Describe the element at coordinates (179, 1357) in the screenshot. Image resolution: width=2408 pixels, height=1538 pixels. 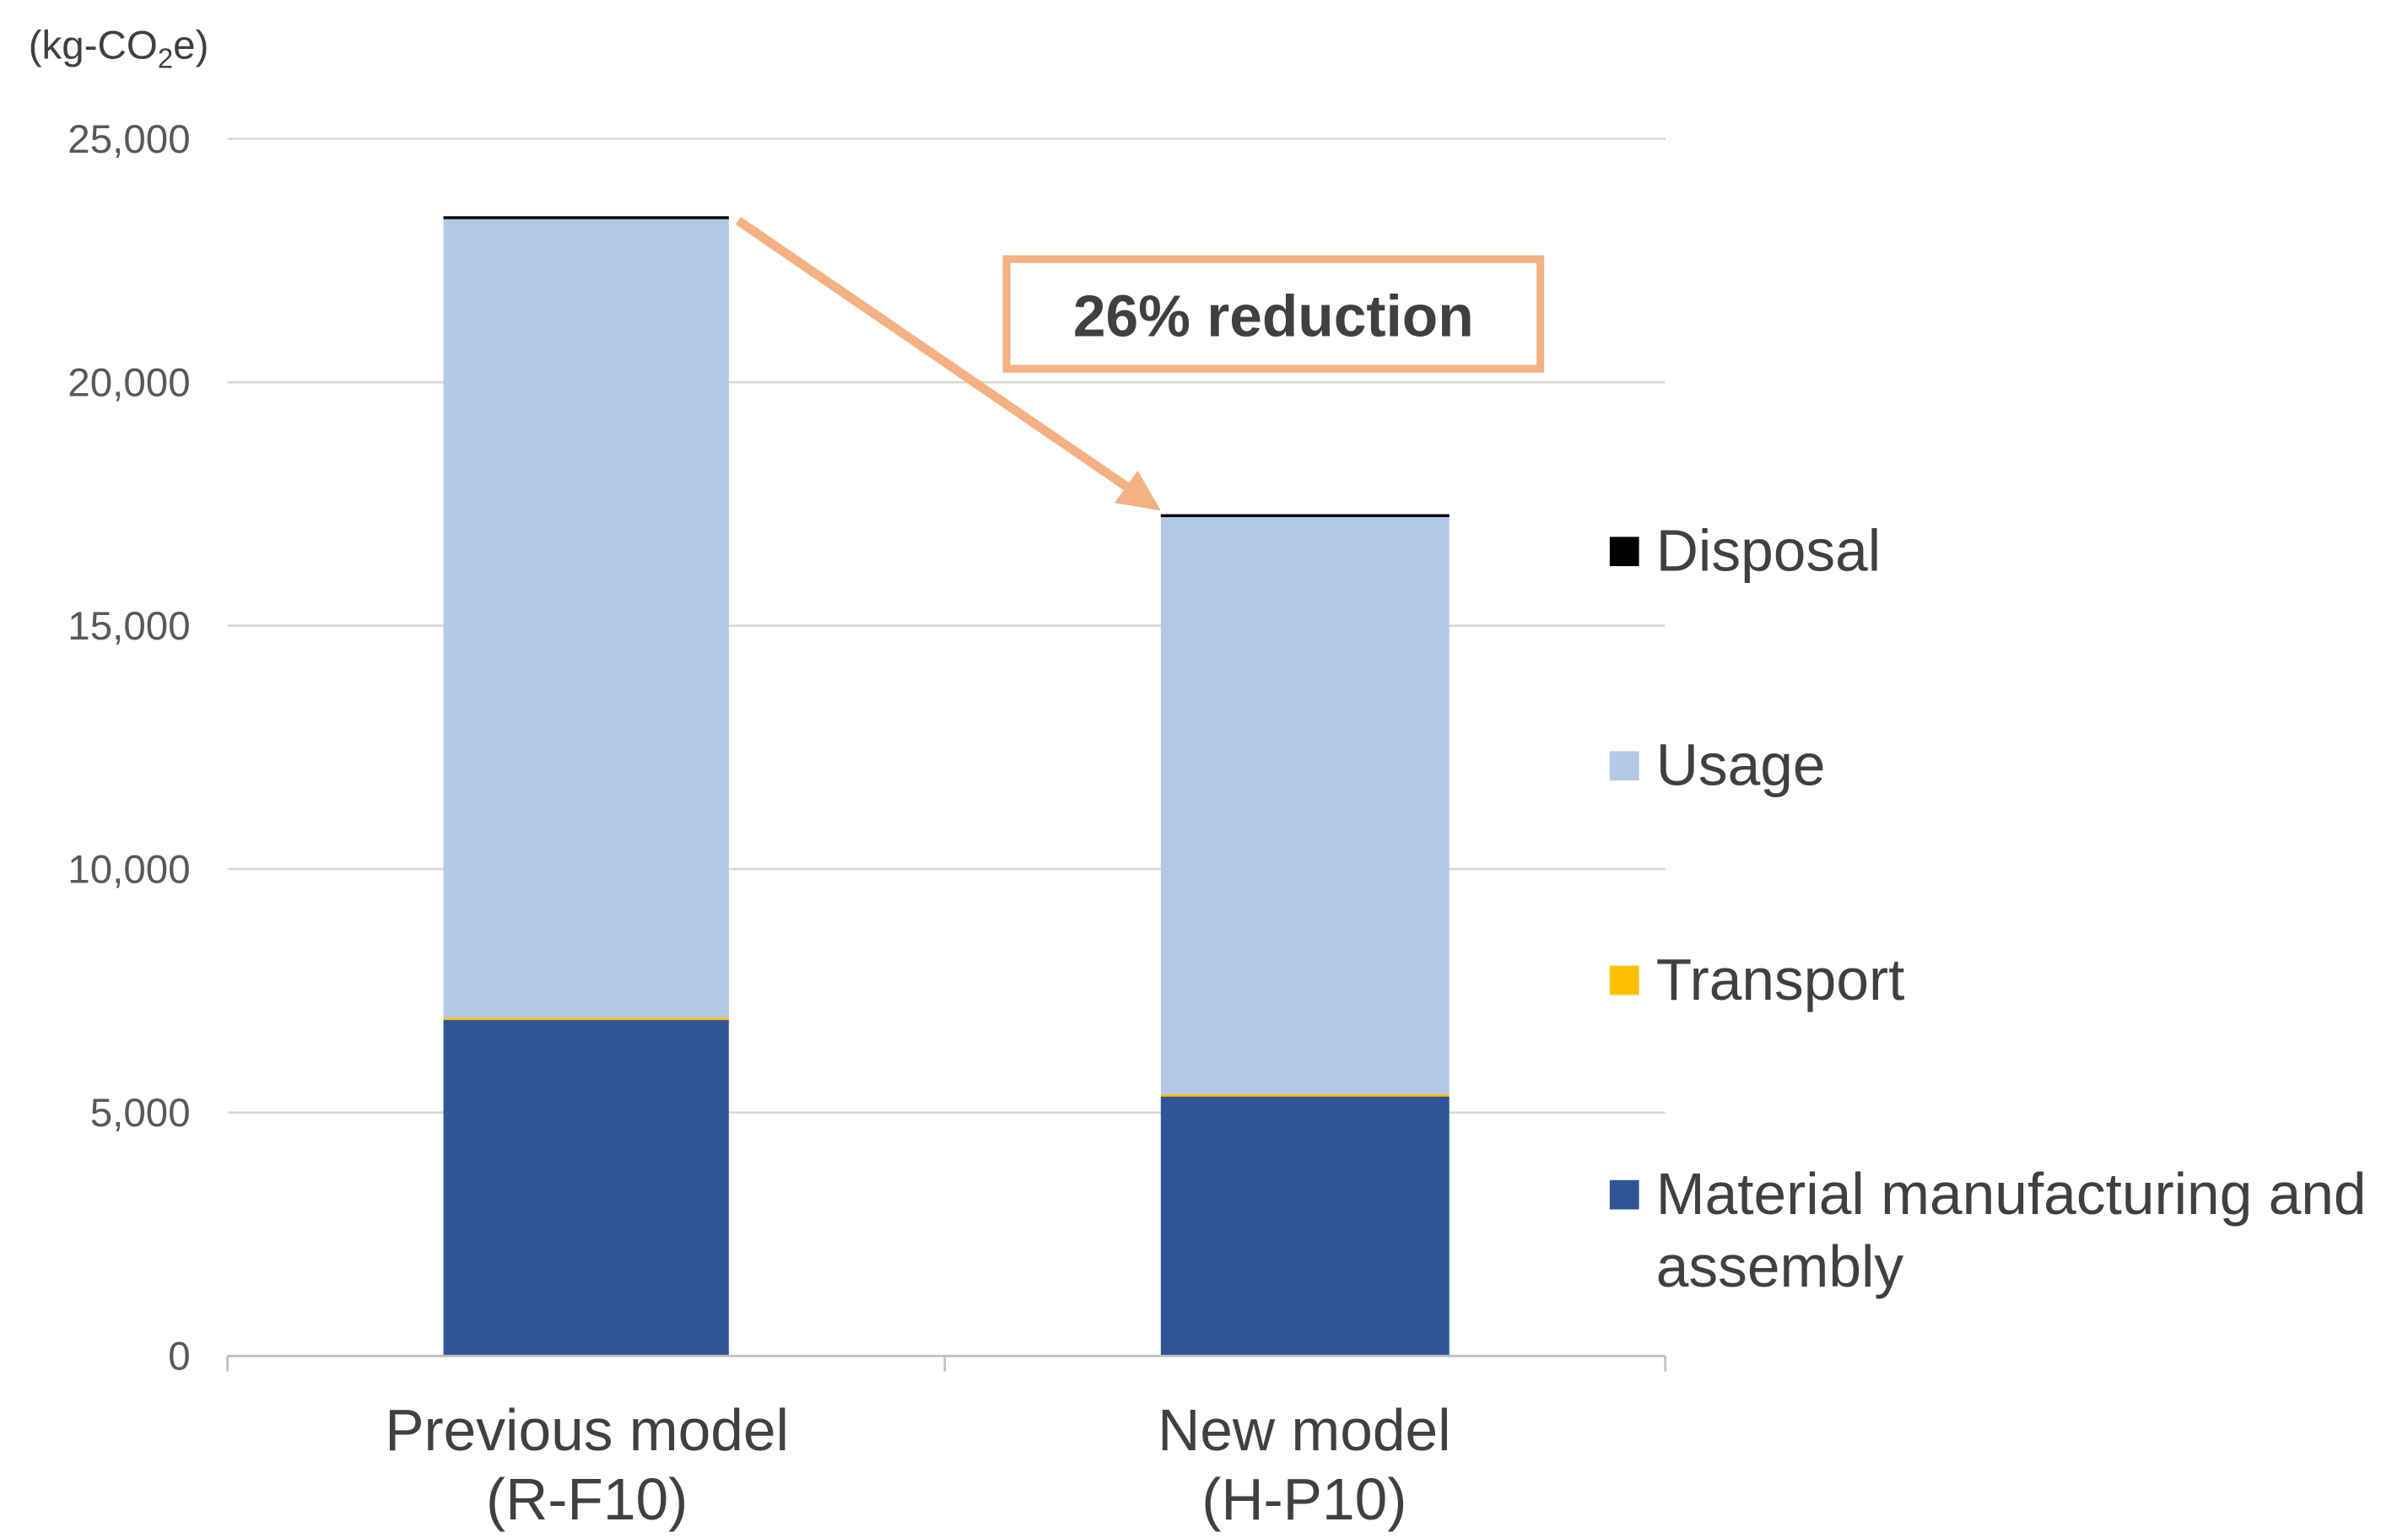
I see `y-tick-label: 0` at that location.